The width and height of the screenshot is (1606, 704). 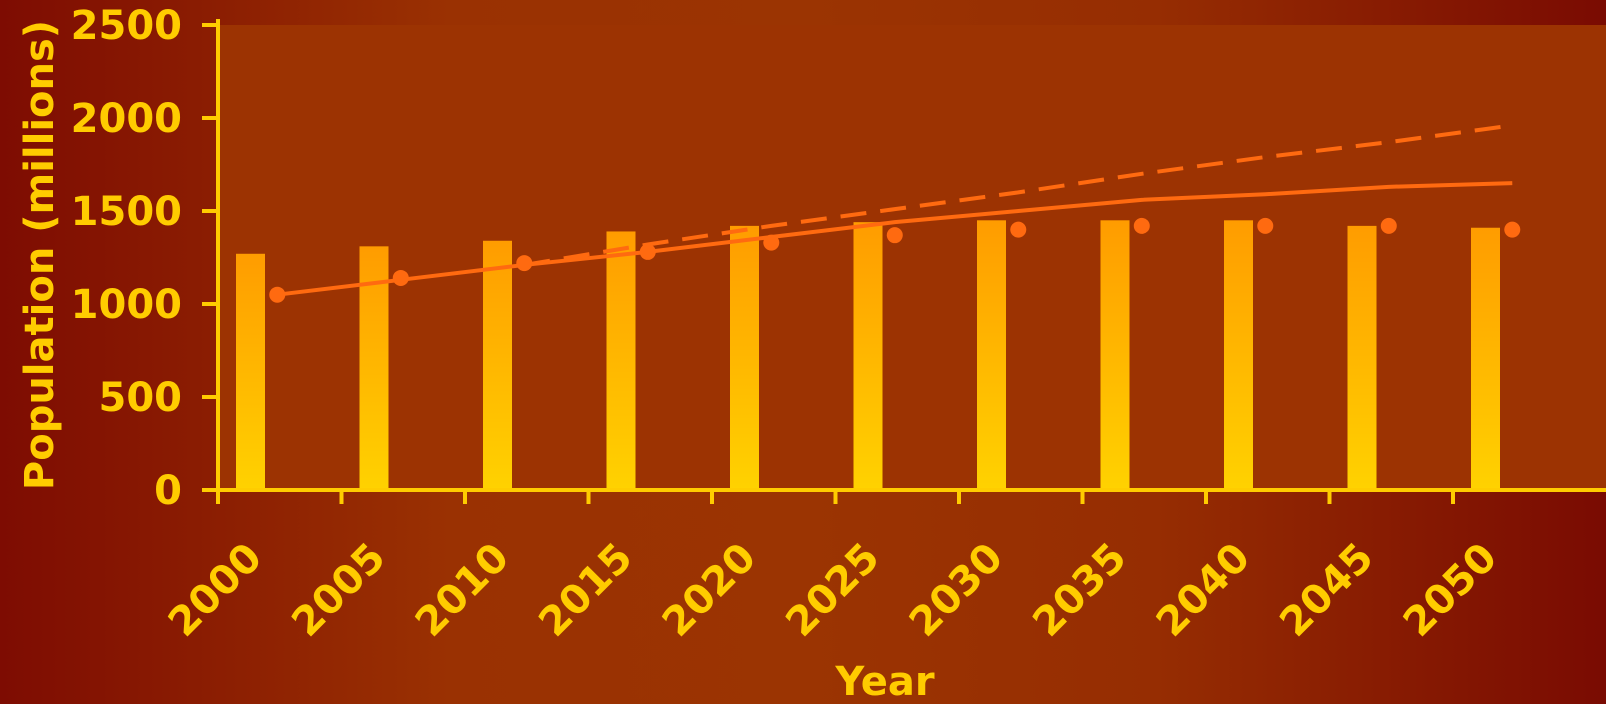 What do you see at coordinates (1326, 590) in the screenshot?
I see `x-tick-label-2045: 2045` at bounding box center [1326, 590].